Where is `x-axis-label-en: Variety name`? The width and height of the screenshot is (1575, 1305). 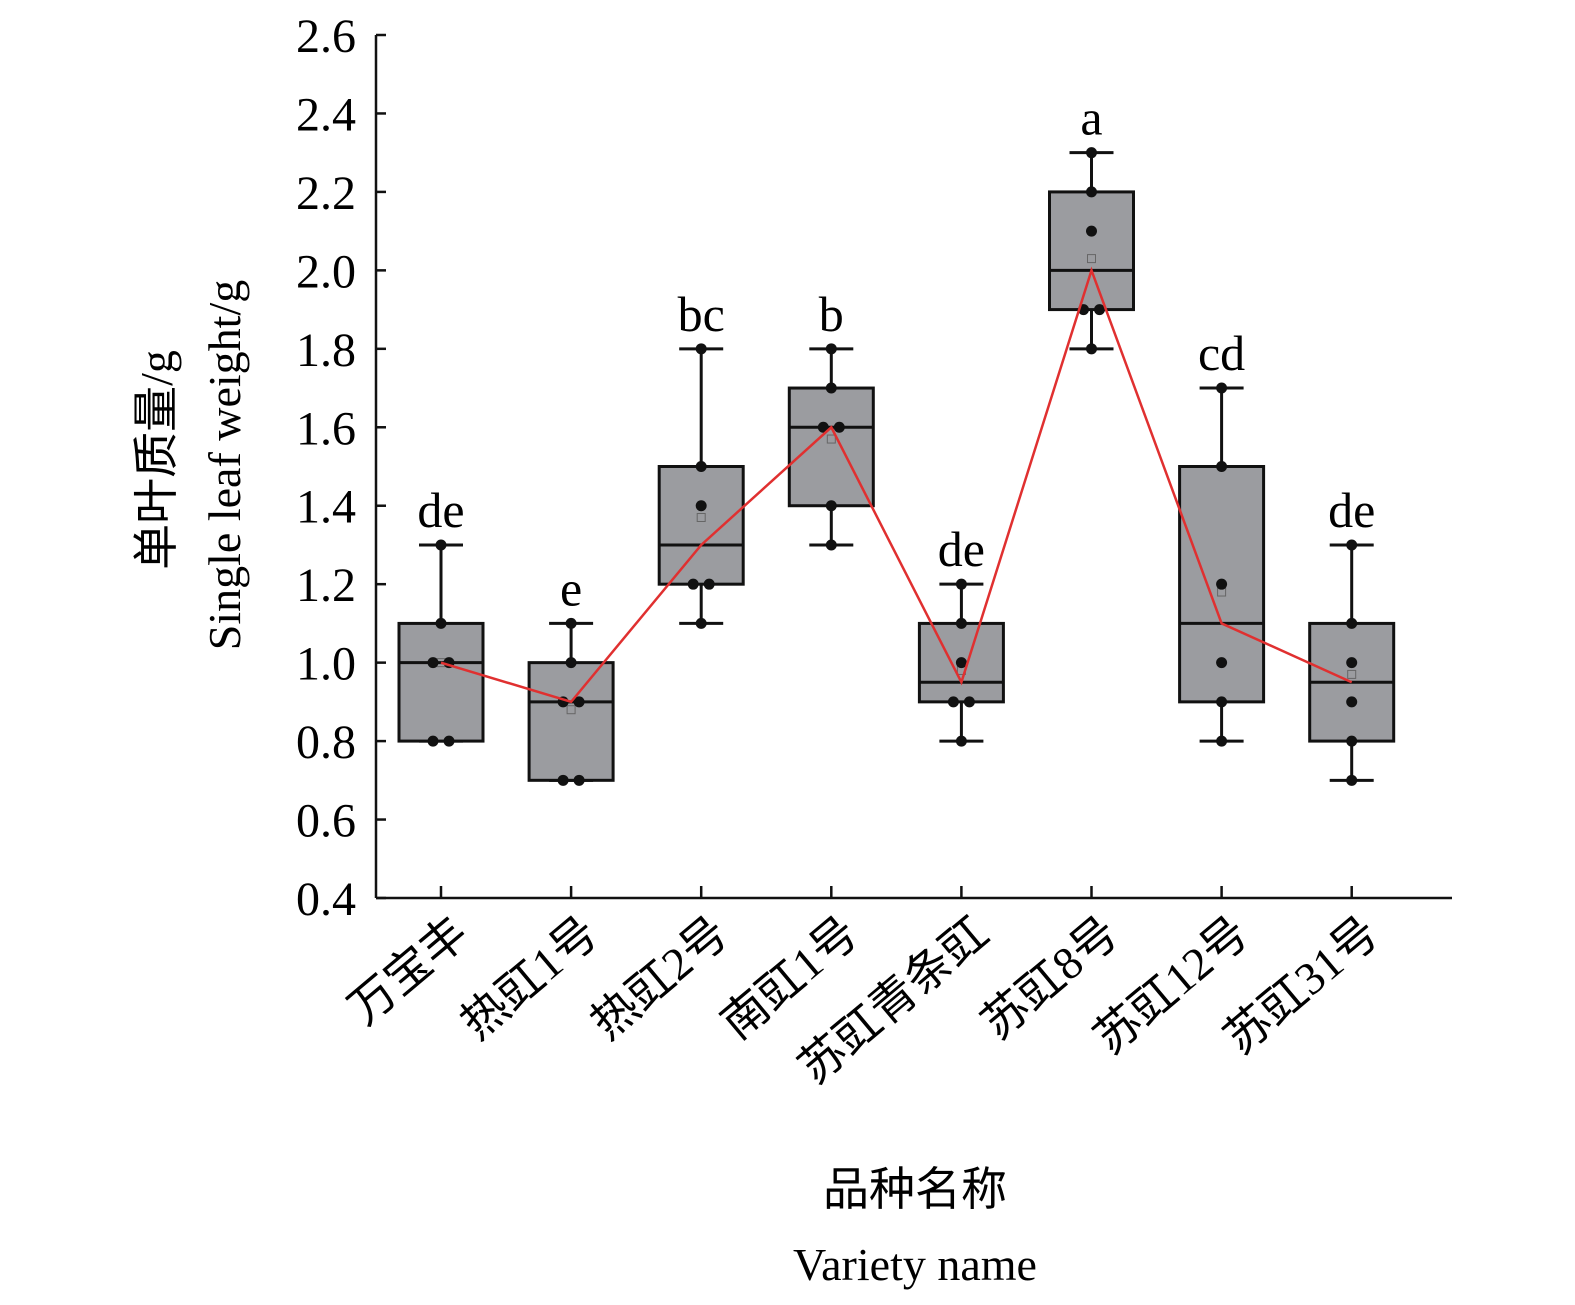 x-axis-label-en: Variety name is located at coordinates (915, 1264).